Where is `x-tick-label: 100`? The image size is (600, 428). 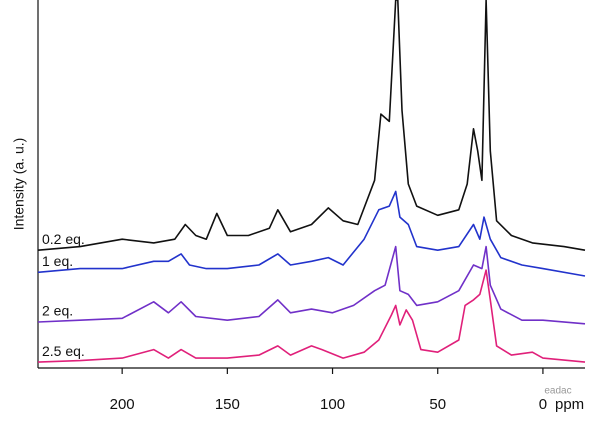 x-tick-label: 100 is located at coordinates (332, 404).